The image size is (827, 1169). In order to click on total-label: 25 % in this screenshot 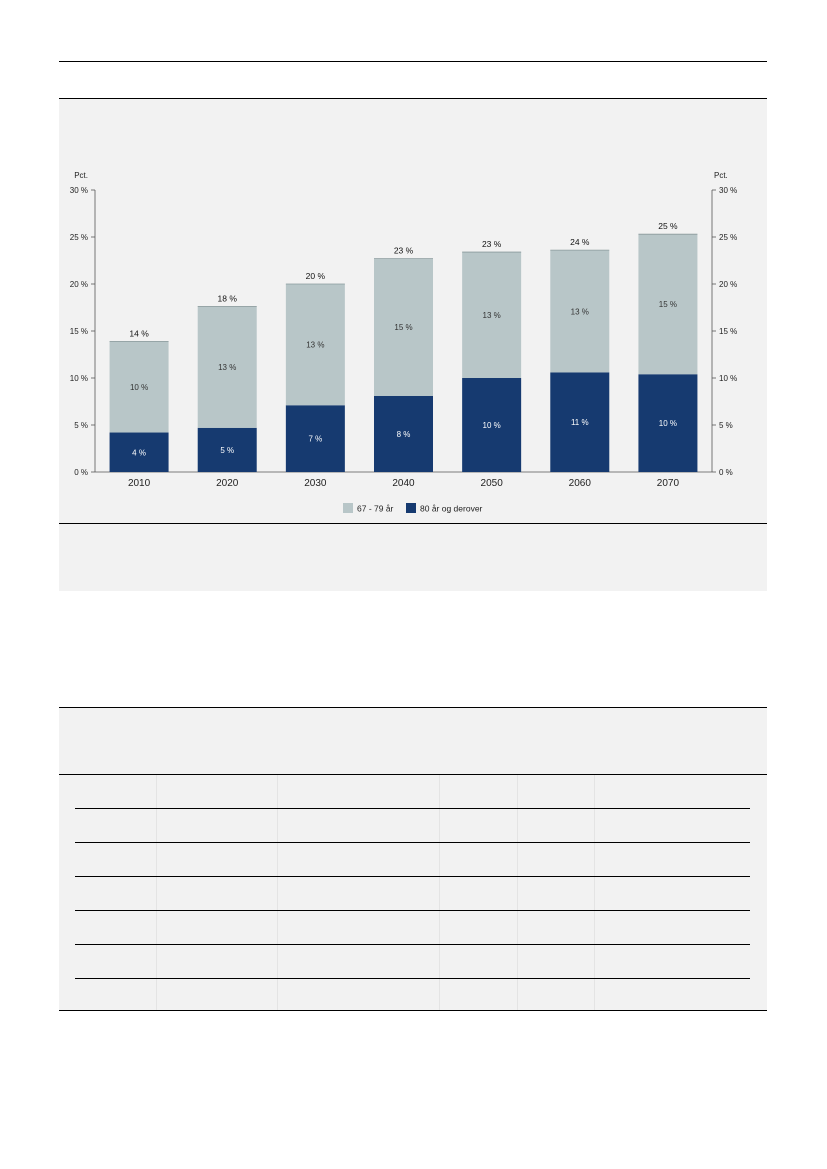, I will do `click(668, 226)`.